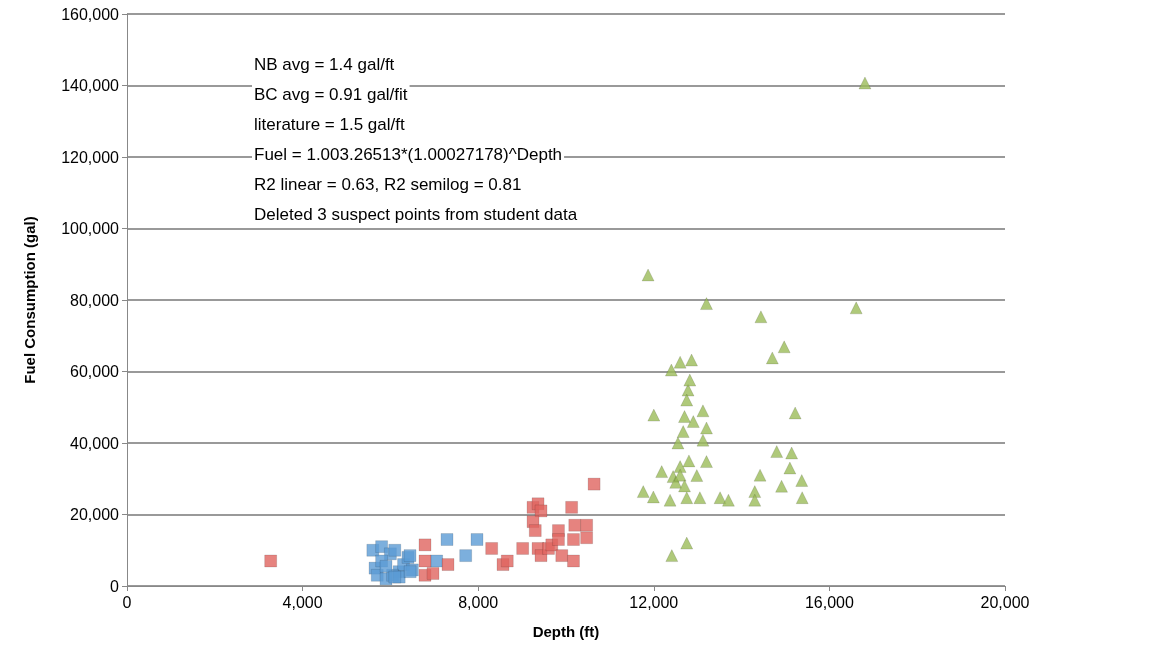  Describe the element at coordinates (90, 157) in the screenshot. I see `y-tick-label: 120,000` at that location.